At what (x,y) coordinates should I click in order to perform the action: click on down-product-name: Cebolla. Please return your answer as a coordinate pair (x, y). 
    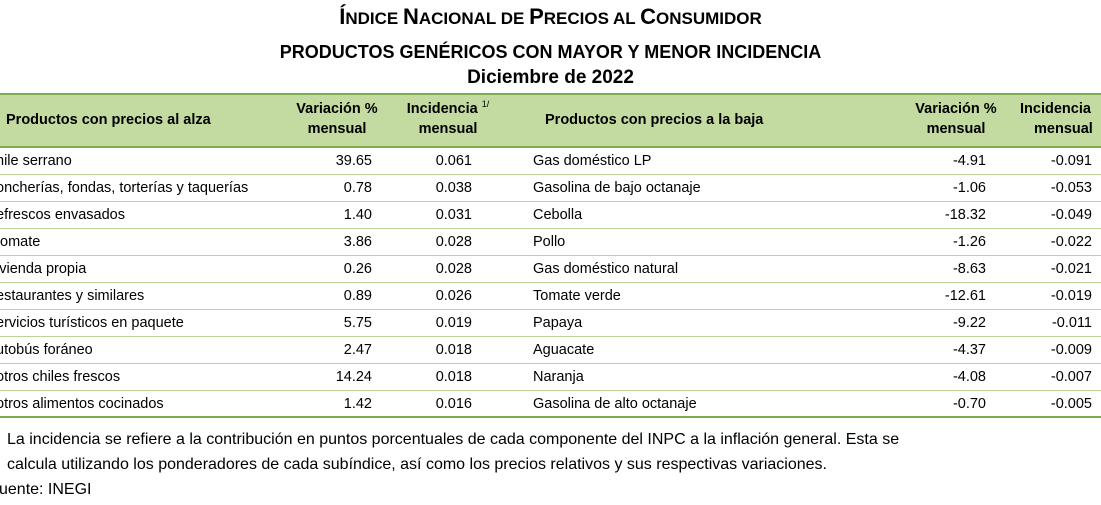
    Looking at the image, I should click on (558, 215).